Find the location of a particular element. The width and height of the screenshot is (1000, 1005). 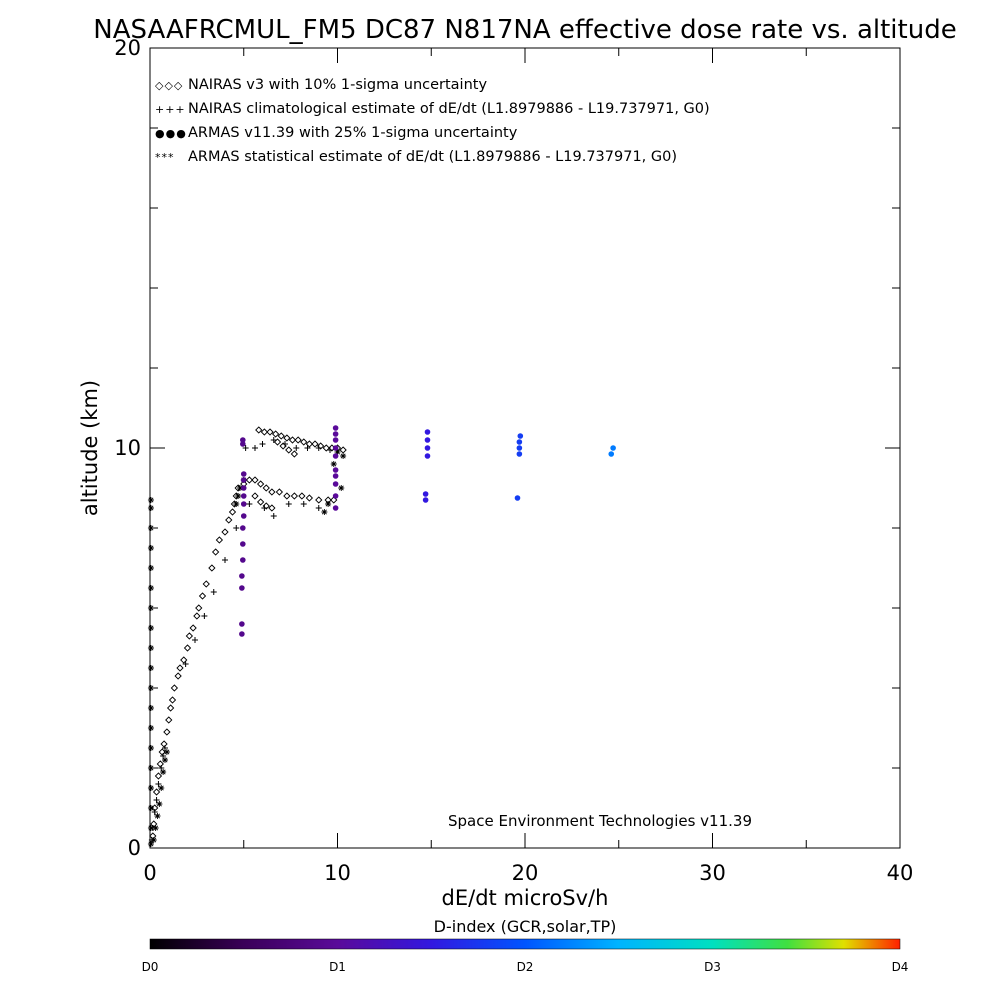

x-tick-label: 20 is located at coordinates (525, 873).